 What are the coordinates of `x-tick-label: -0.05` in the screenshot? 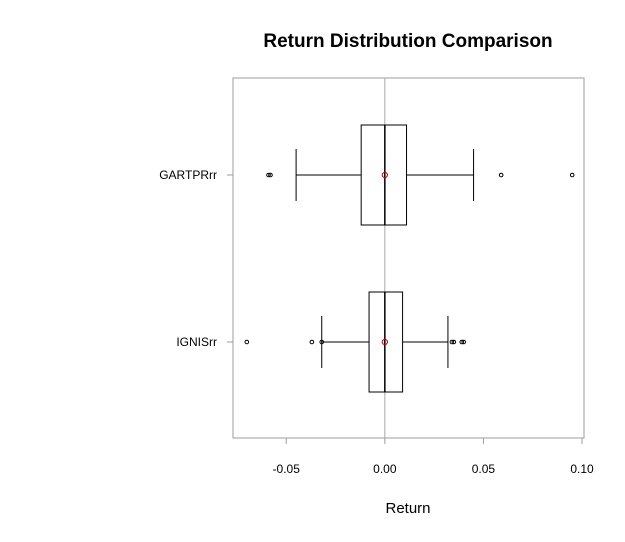 It's located at (287, 469).